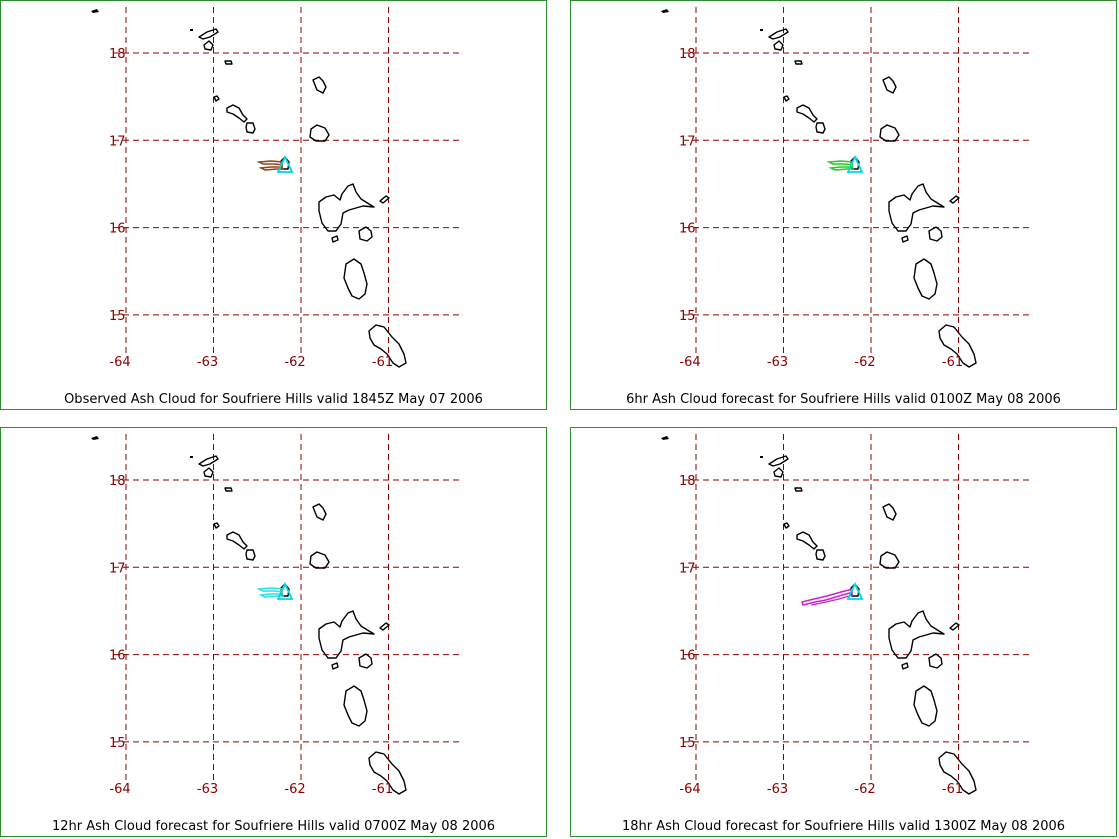 Image resolution: width=1119 pixels, height=839 pixels. Describe the element at coordinates (935, 234) in the screenshot. I see `island-marie-galante` at that location.